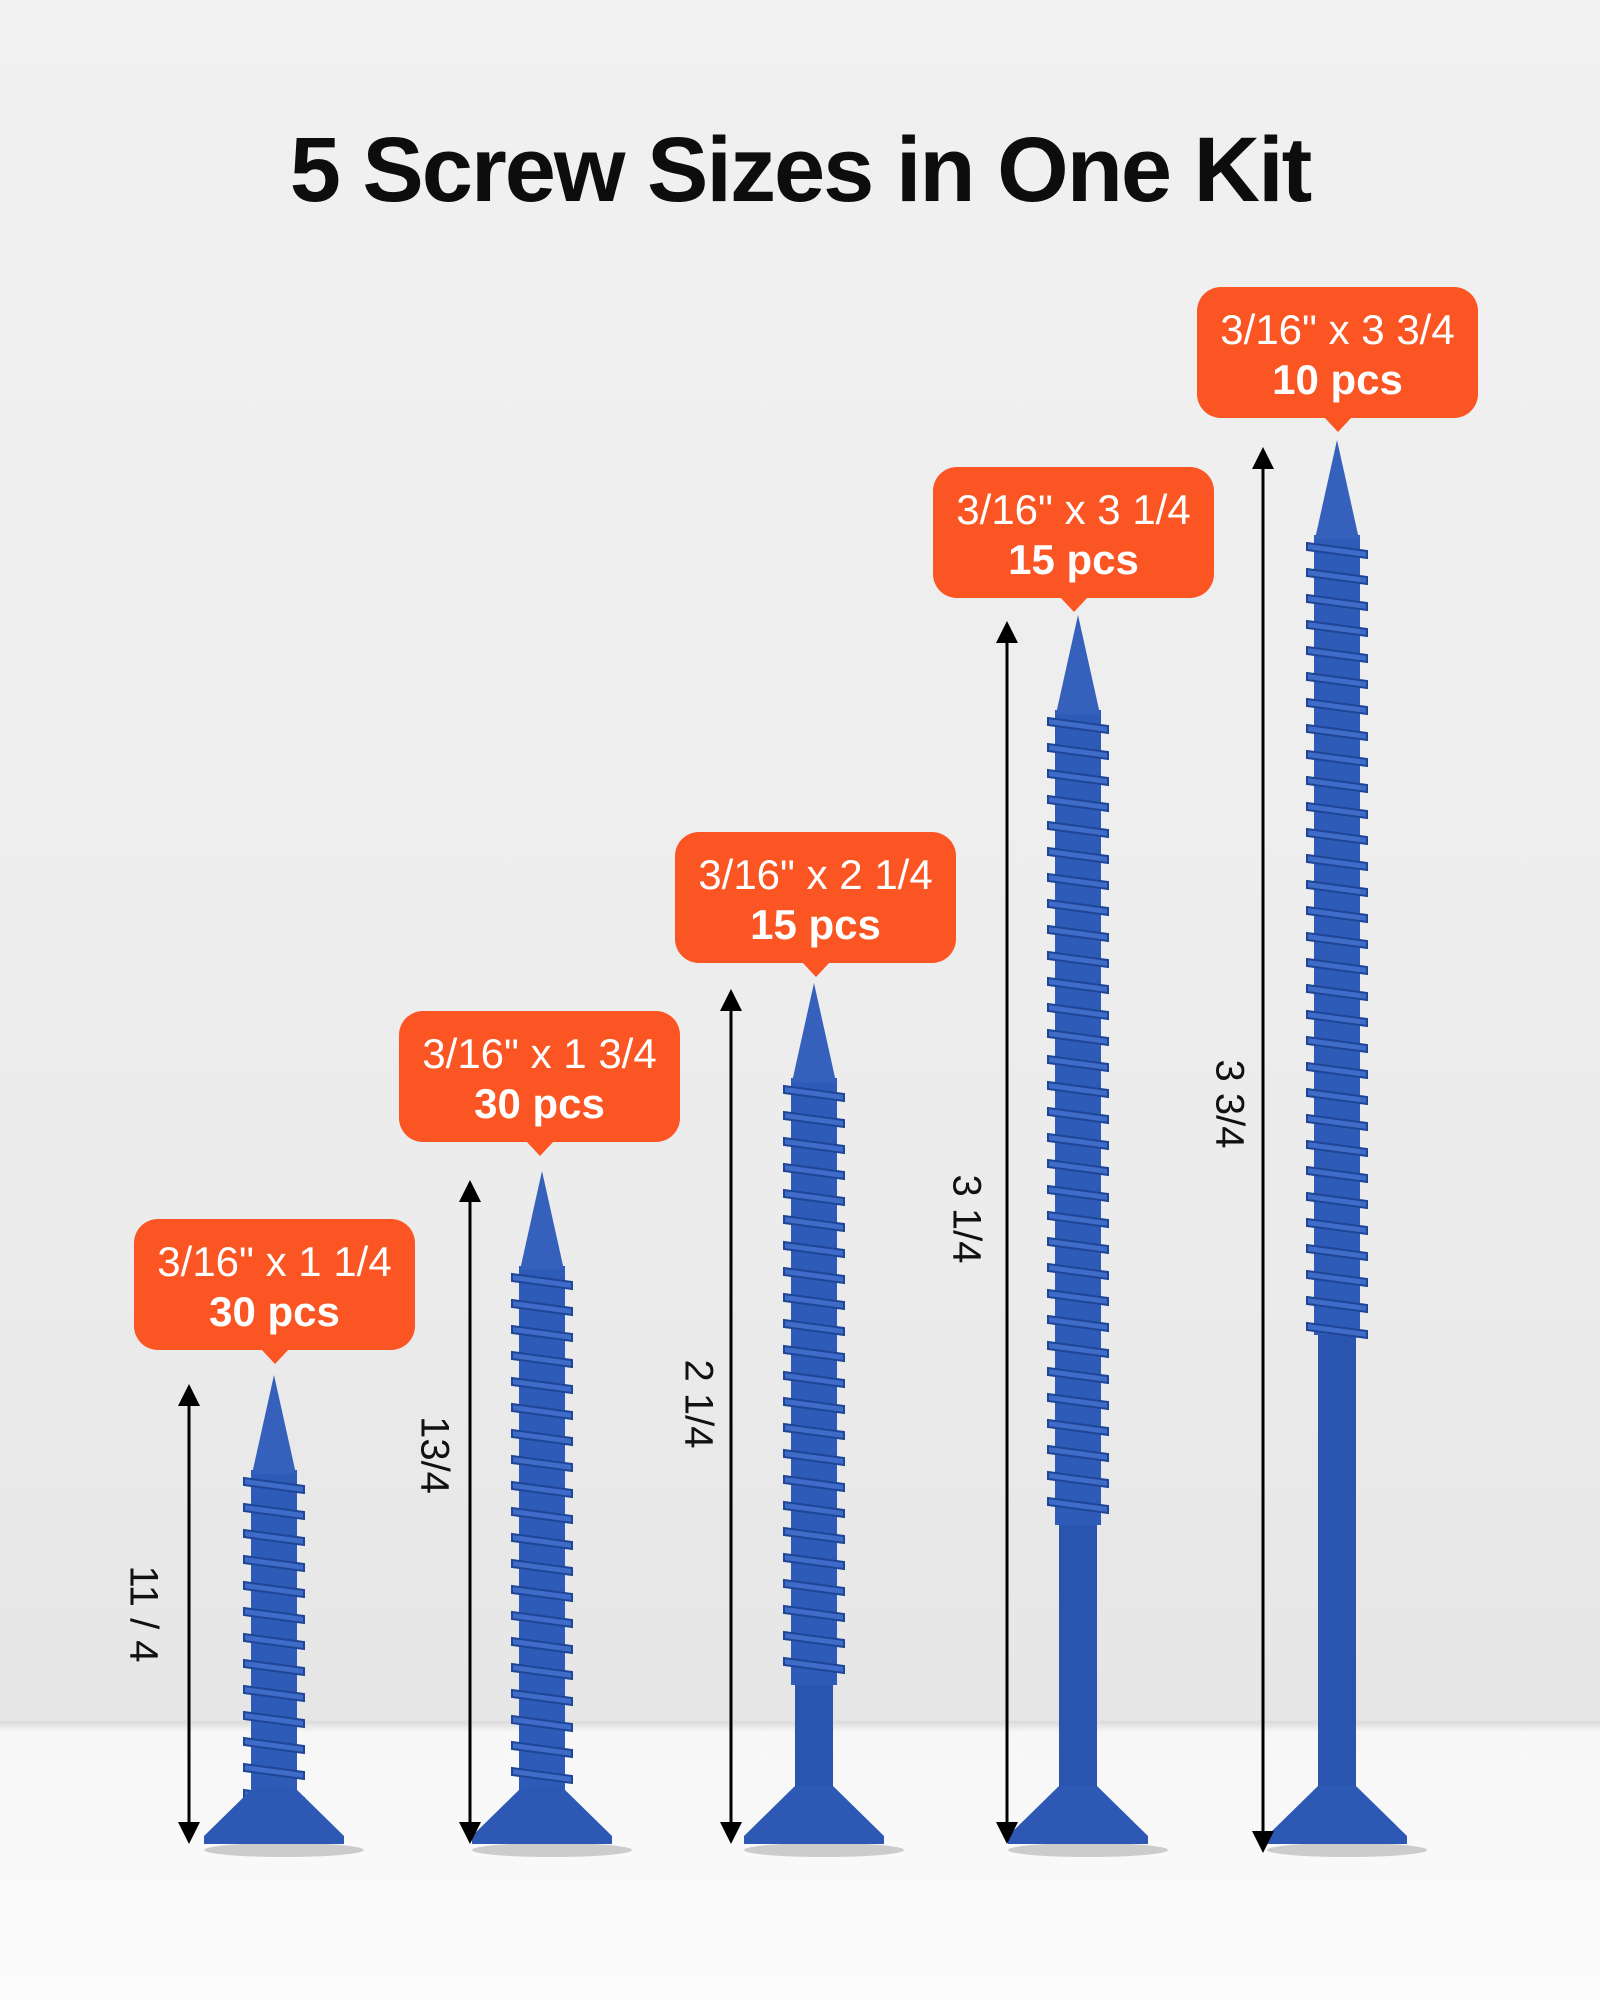 Image resolution: width=1600 pixels, height=2000 pixels. I want to click on screw-label-2: 3/16" x 1 3/4 30 pcs, so click(539, 1083).